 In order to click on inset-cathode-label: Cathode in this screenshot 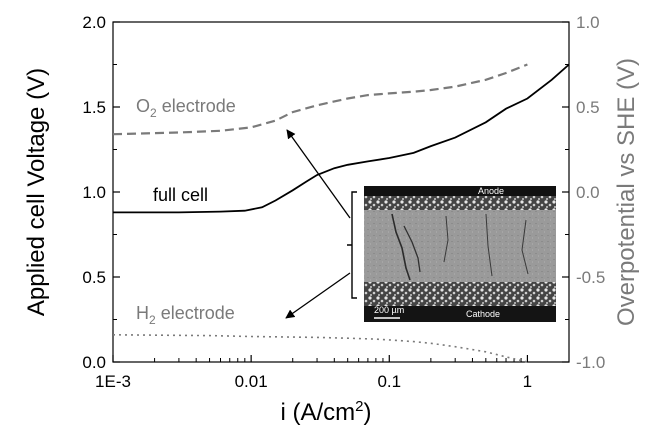, I will do `click(483, 314)`.